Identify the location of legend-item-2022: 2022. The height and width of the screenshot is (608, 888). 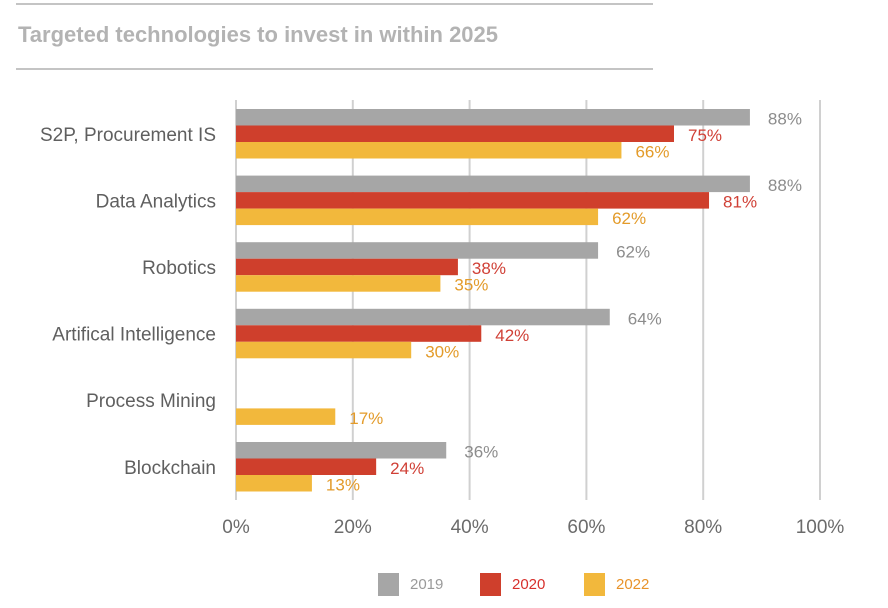
(616, 584).